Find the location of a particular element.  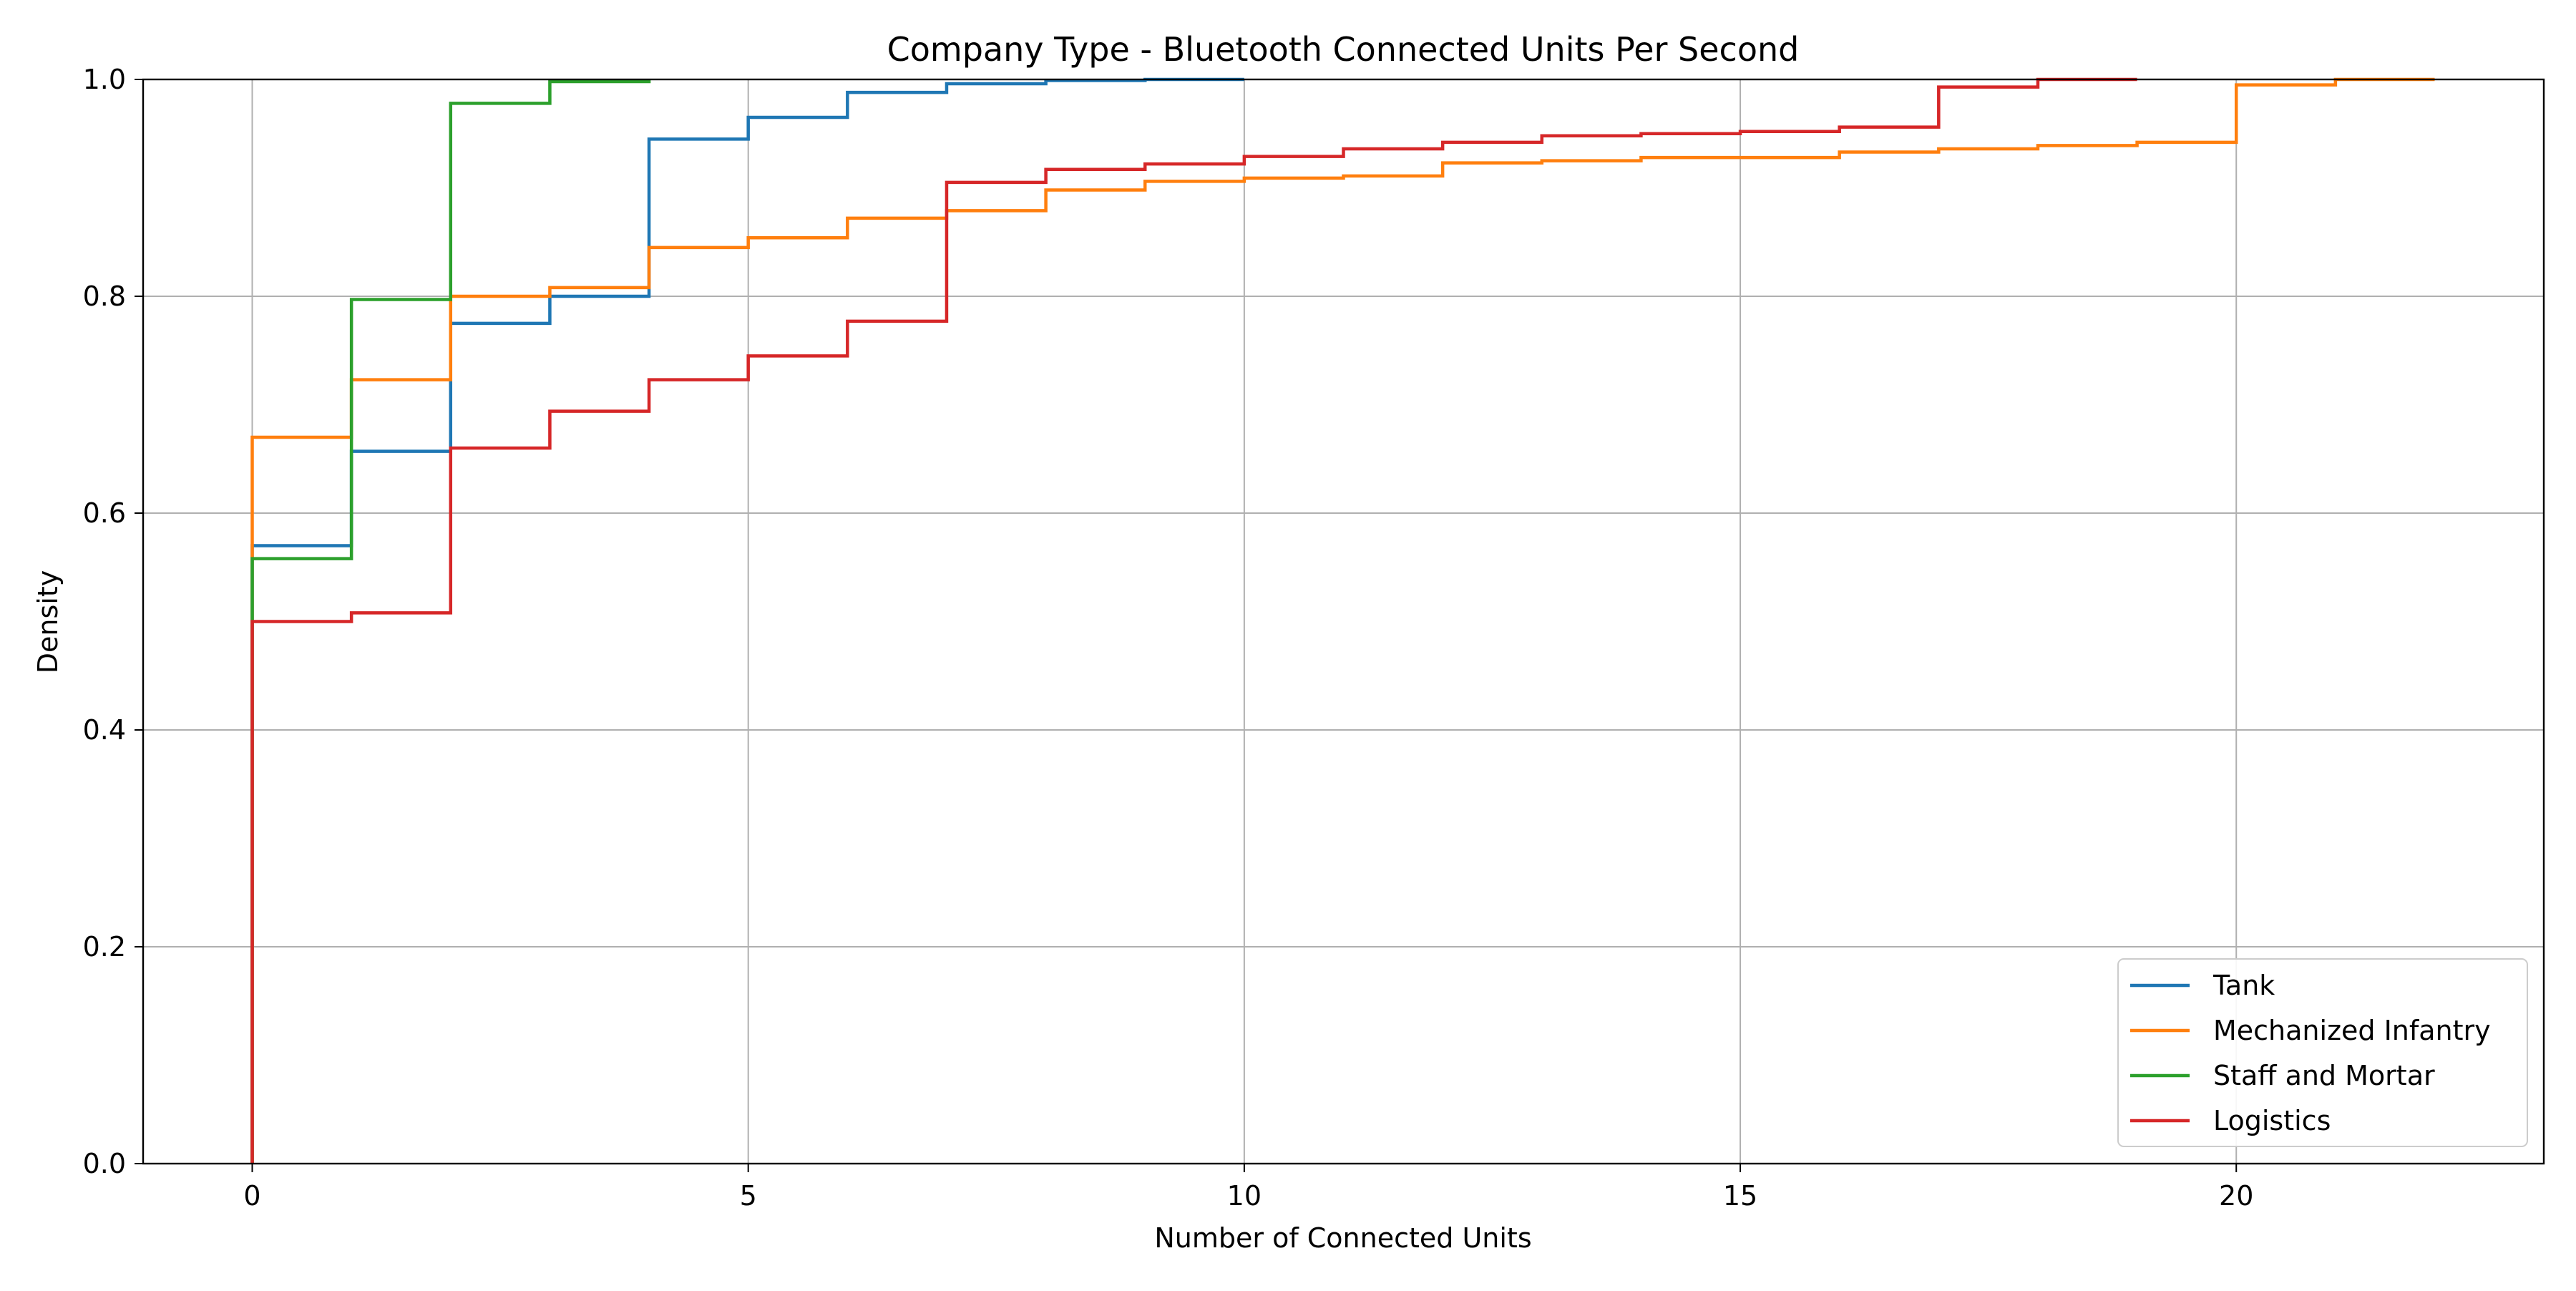

x-tick-label: 5 is located at coordinates (748, 1196).